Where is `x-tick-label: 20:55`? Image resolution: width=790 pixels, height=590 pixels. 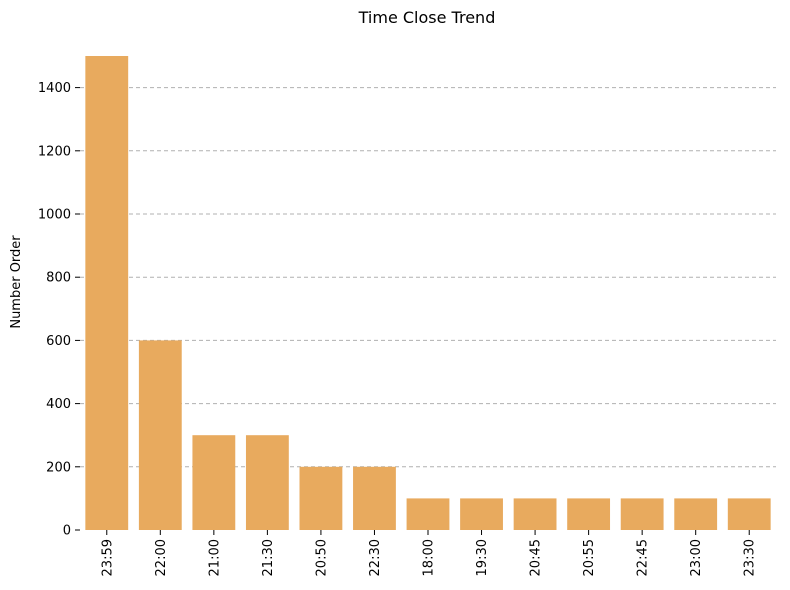
x-tick-label: 20:55 is located at coordinates (589, 557).